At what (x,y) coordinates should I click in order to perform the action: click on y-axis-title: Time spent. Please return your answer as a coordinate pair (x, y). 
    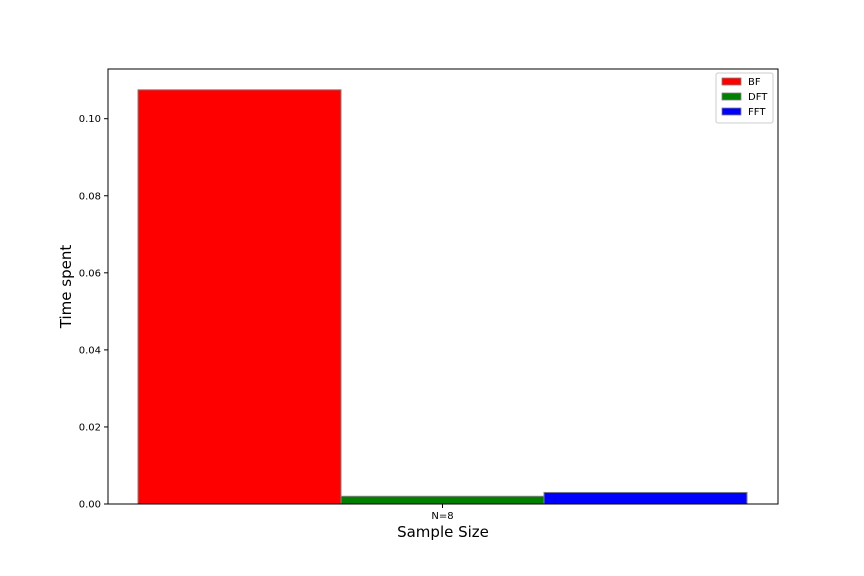
    Looking at the image, I should click on (66, 287).